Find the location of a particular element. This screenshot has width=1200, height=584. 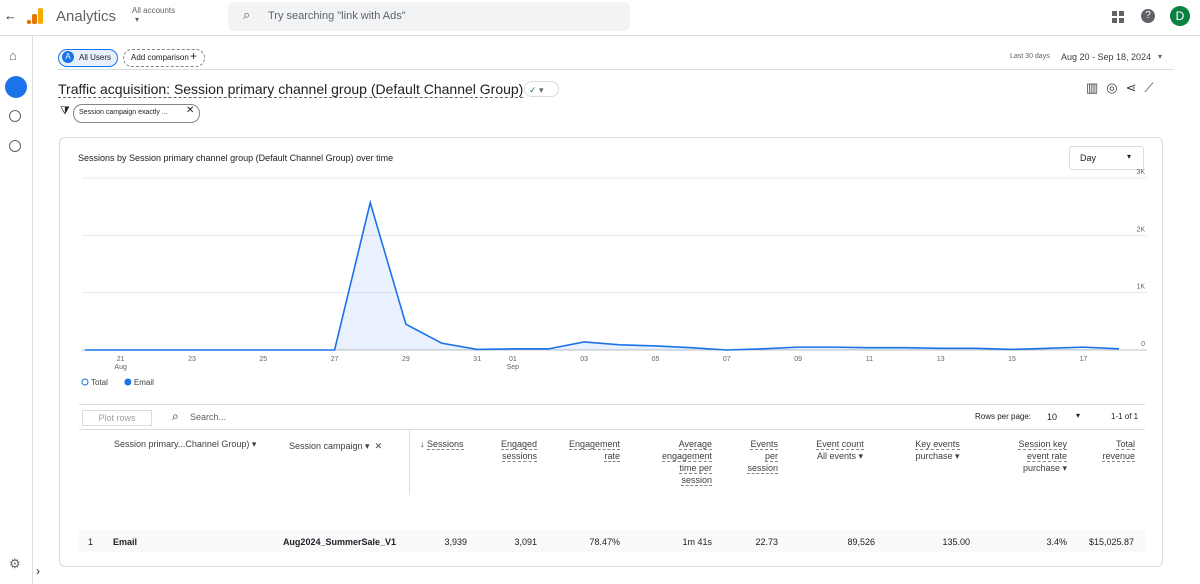

x-tick-label: 11 is located at coordinates (869, 359).